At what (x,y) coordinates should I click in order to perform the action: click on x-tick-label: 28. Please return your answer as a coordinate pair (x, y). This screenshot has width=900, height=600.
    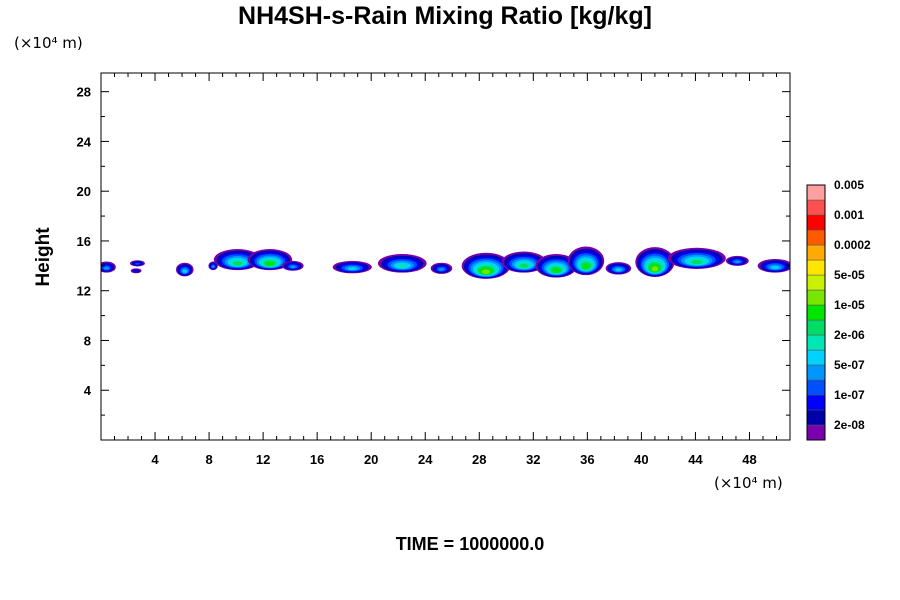
    Looking at the image, I should click on (479, 459).